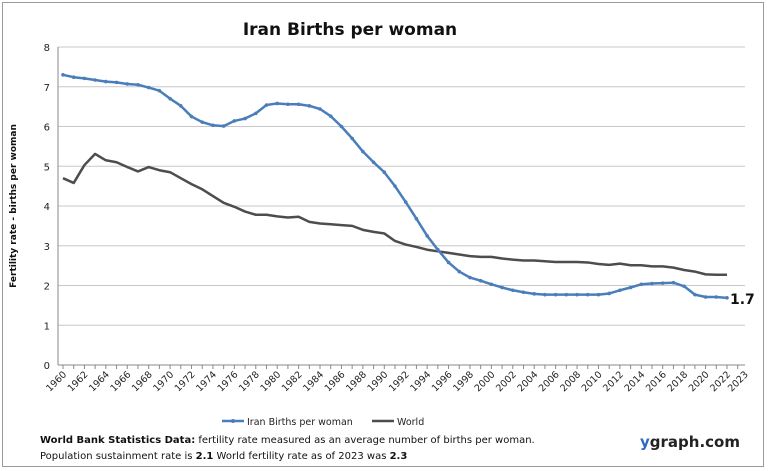  I want to click on x-tick-label: 2000, so click(485, 381).